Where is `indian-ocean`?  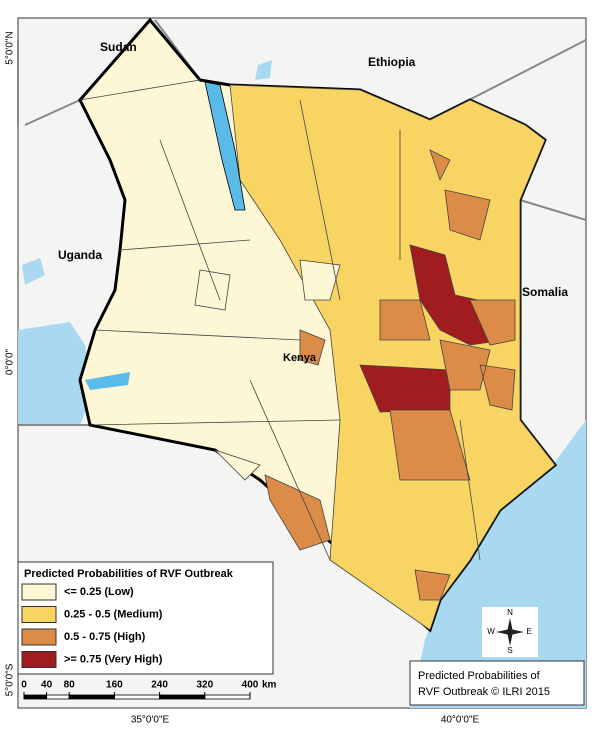
indian-ocean is located at coordinates (498, 564).